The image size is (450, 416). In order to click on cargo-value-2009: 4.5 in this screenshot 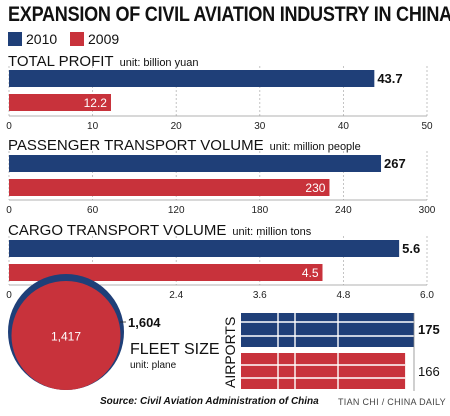, I will do `click(310, 273)`.